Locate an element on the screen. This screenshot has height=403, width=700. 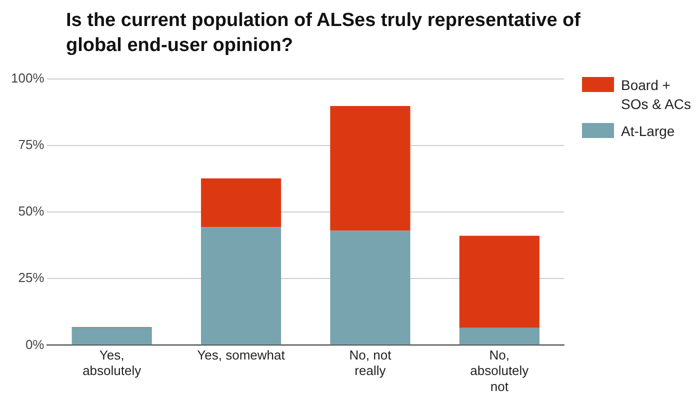
legend-label: At-Large is located at coordinates (648, 131).